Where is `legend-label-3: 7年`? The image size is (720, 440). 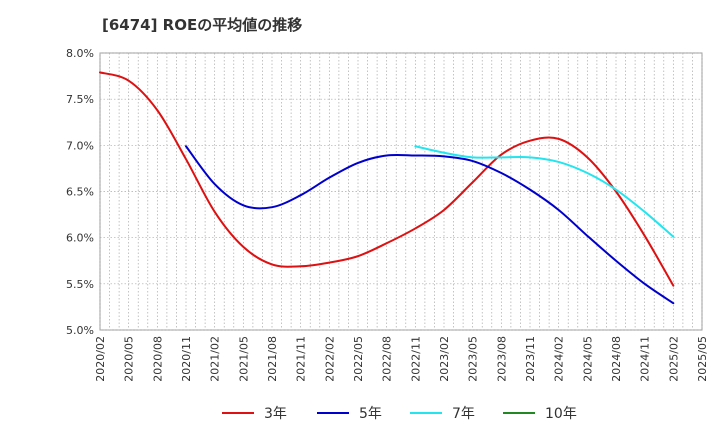 legend-label-3: 7年 is located at coordinates (463, 414).